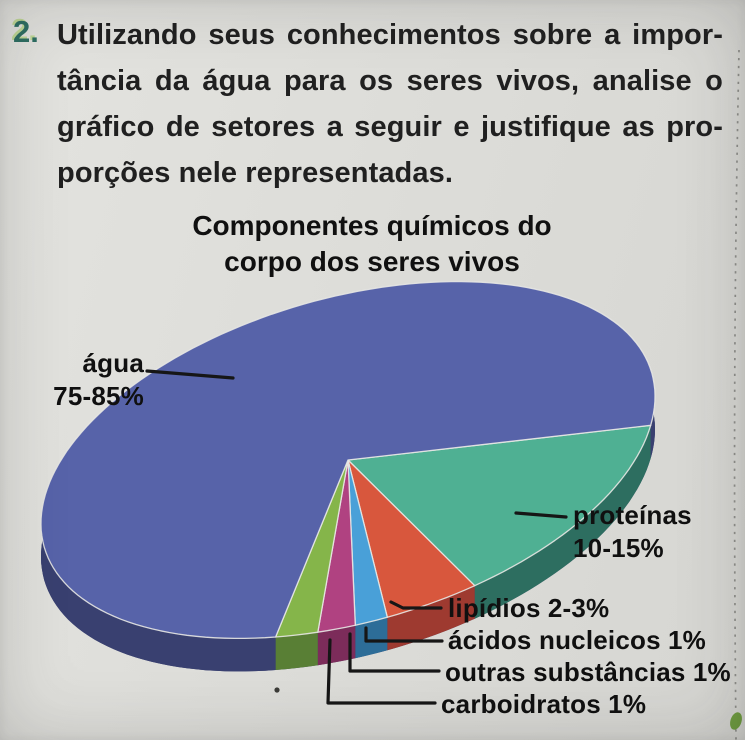 The height and width of the screenshot is (740, 745). I want to click on green-ink-mark, so click(736, 721).